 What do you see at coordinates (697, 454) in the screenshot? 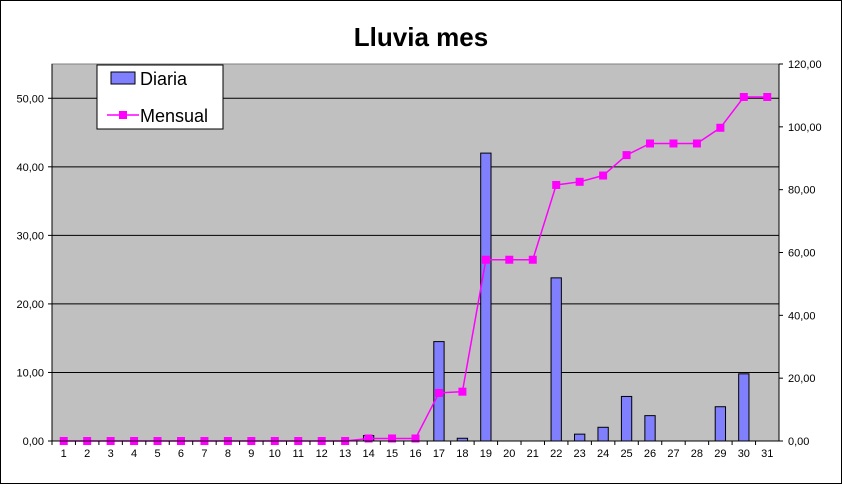
I see `x-tick-label: 28` at bounding box center [697, 454].